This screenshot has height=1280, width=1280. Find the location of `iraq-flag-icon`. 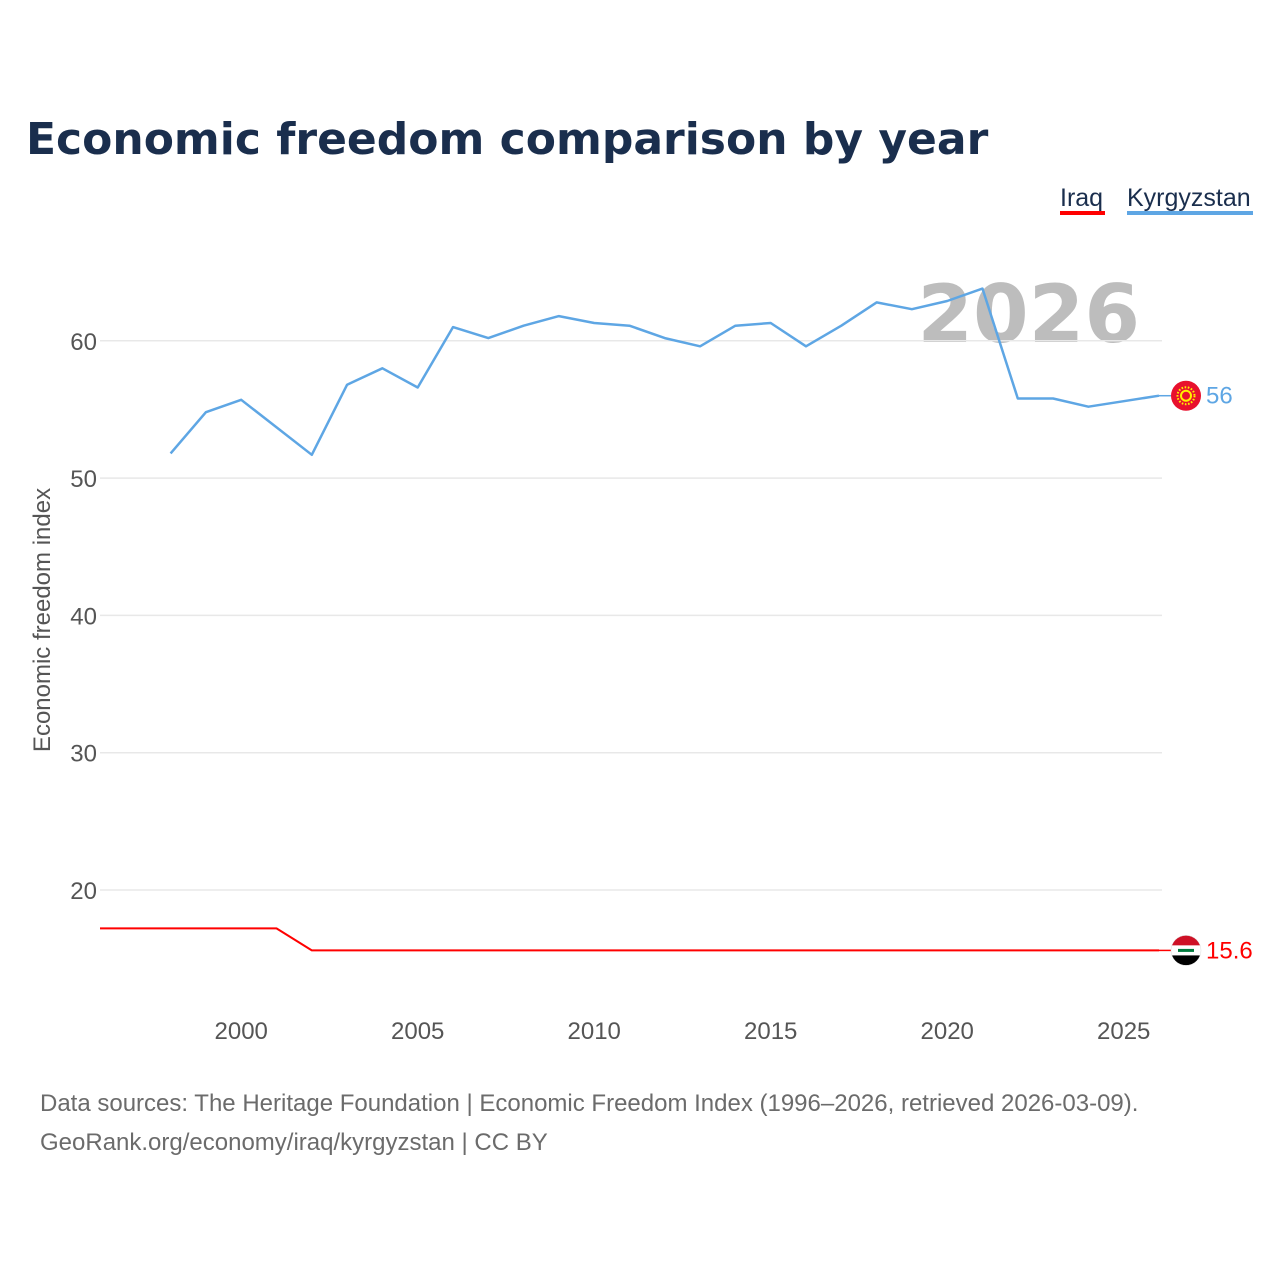

iraq-flag-icon is located at coordinates (1186, 950).